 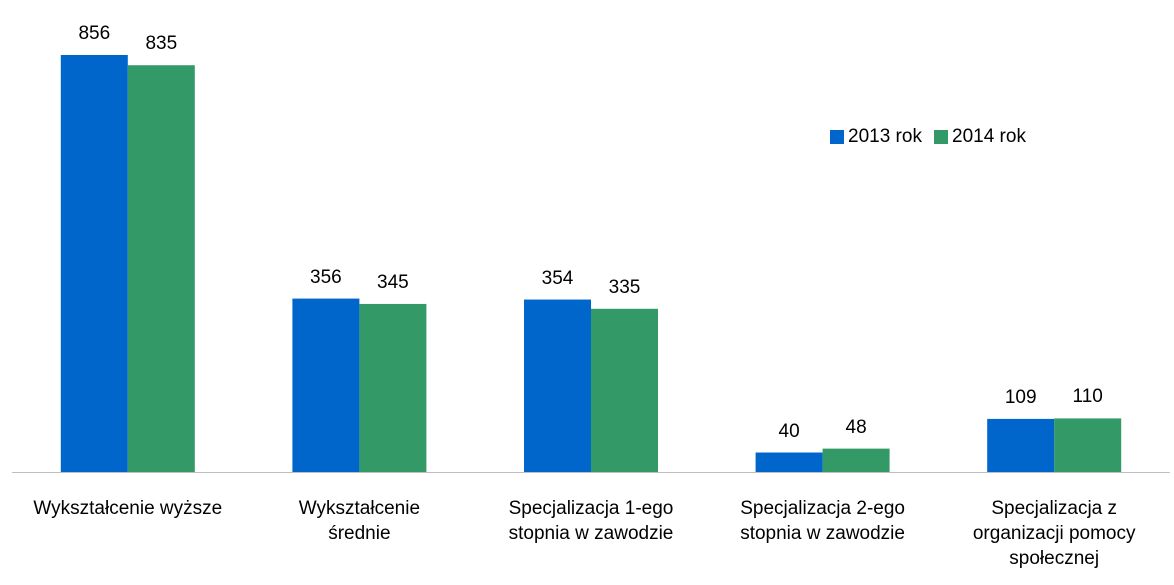 I want to click on value-label: 48, so click(x=856, y=427).